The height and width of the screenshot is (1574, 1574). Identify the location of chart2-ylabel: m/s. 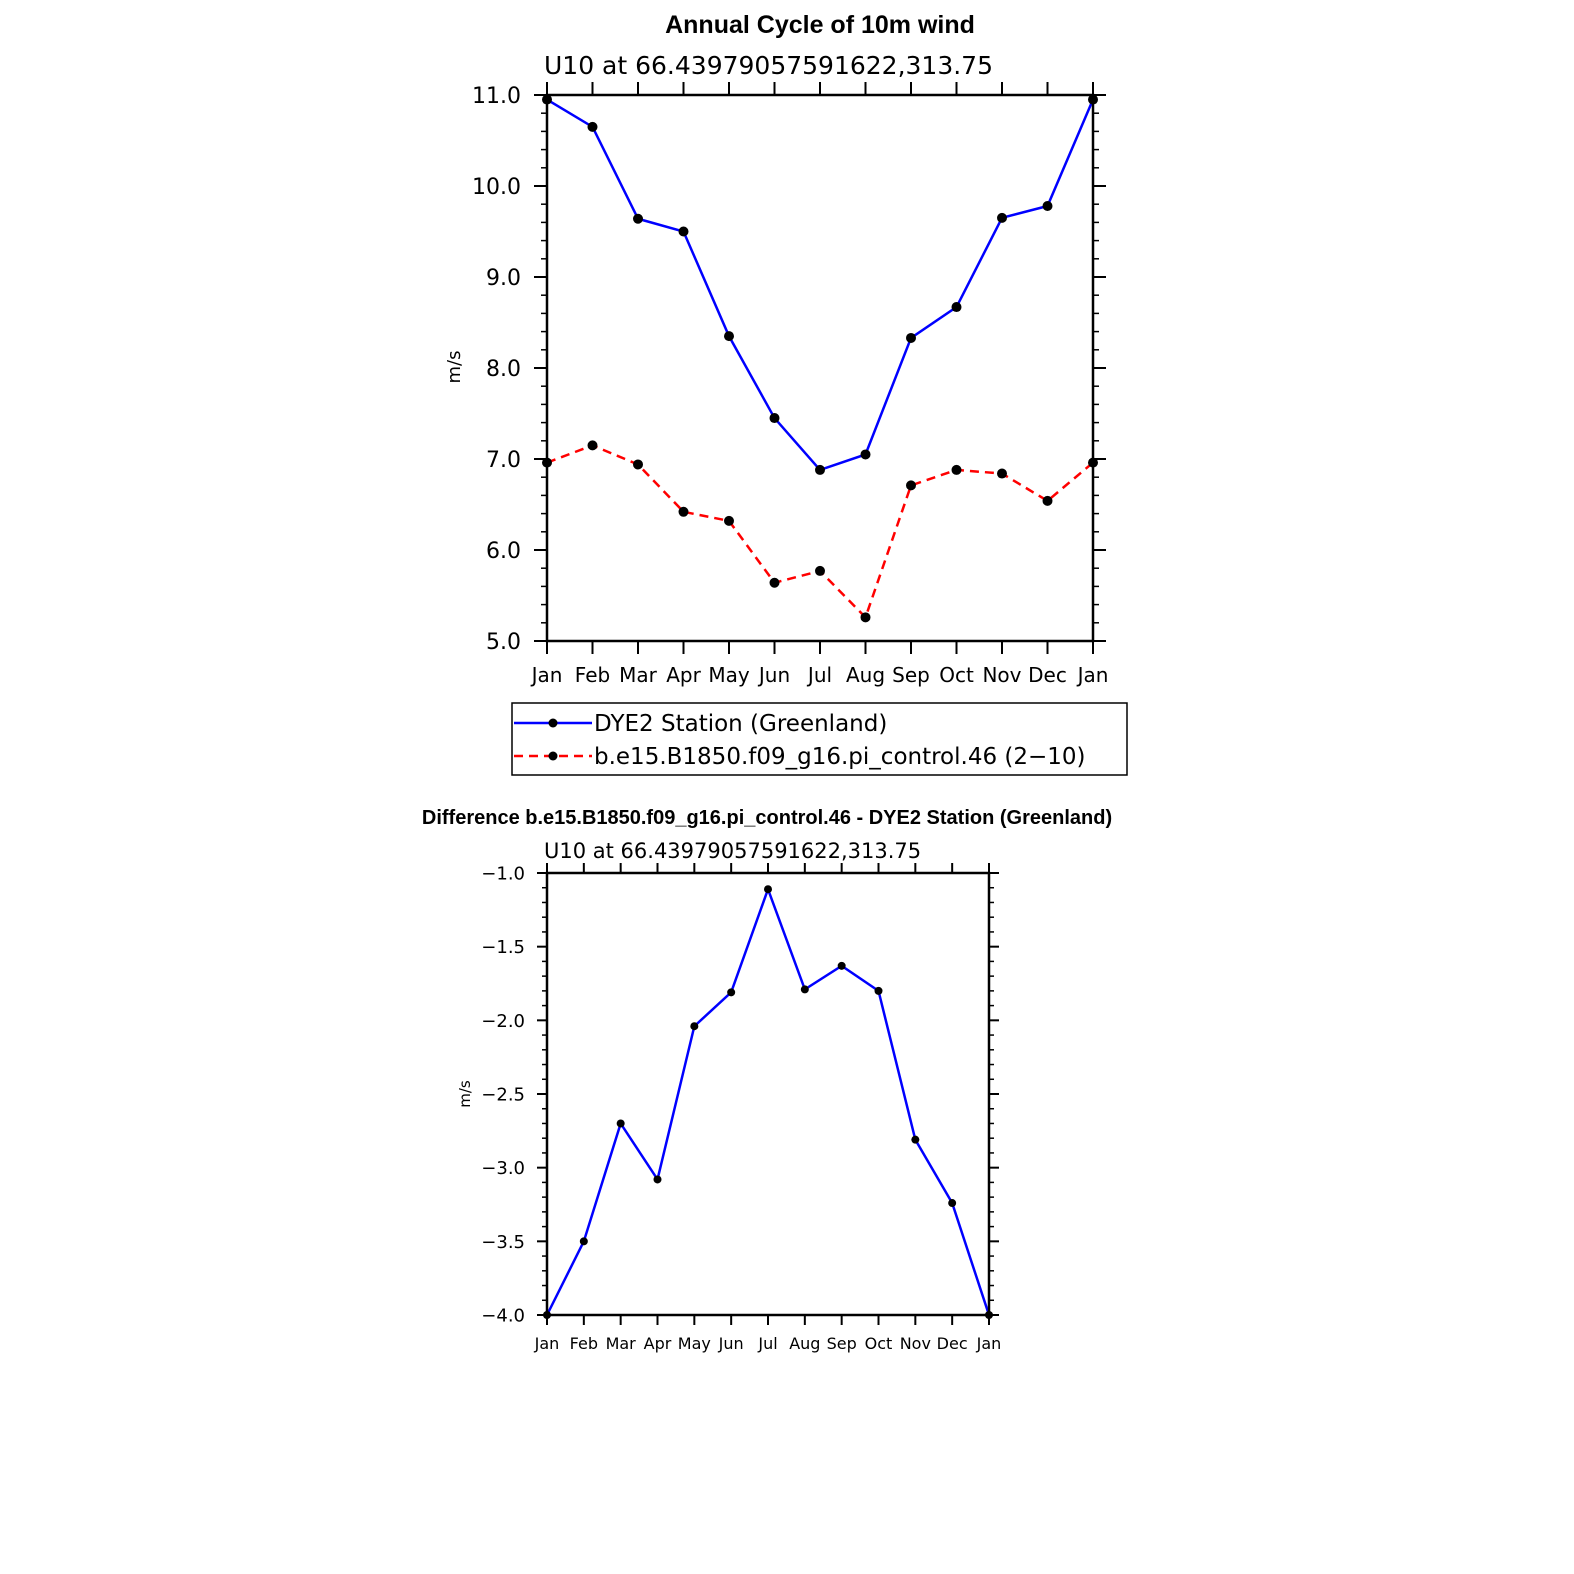
(465, 1094).